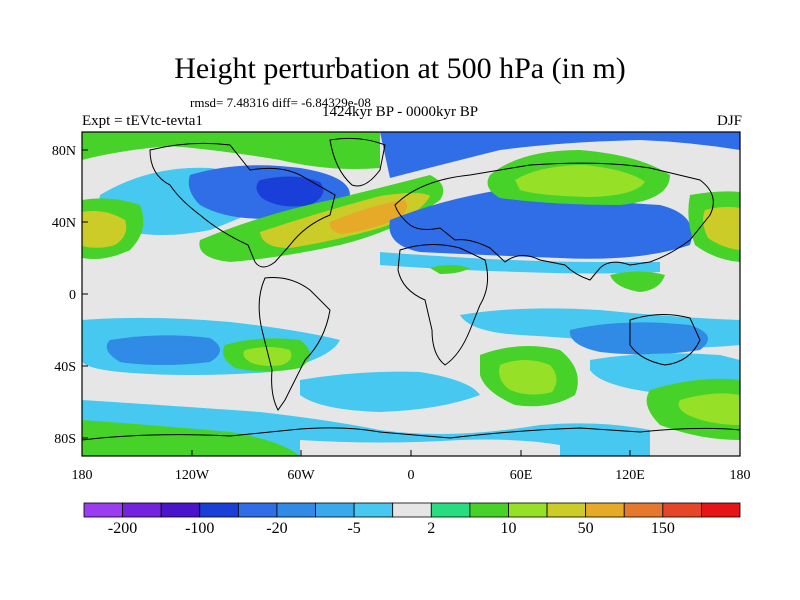 This screenshot has height=600, width=800. What do you see at coordinates (431, 528) in the screenshot?
I see `colorbar-label: 2` at bounding box center [431, 528].